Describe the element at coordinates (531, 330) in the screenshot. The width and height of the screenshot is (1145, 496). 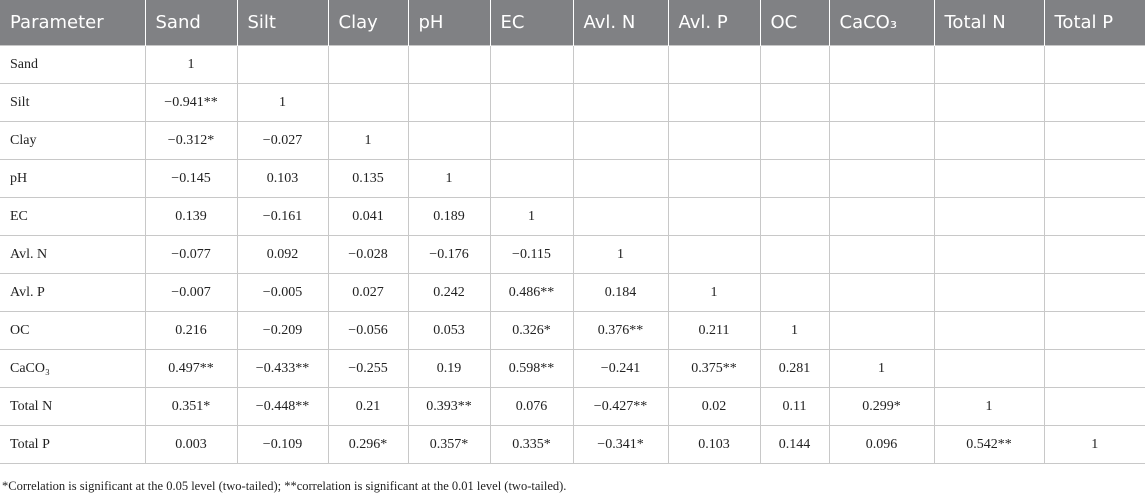
I see `table-cell: 0.326*` at that location.